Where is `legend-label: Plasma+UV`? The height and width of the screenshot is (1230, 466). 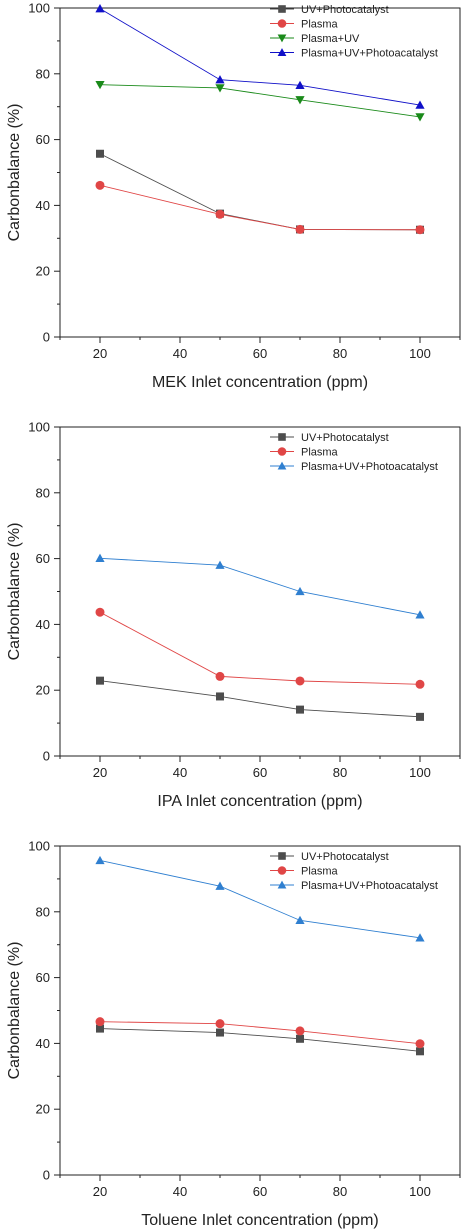
legend-label: Plasma+UV is located at coordinates (330, 39).